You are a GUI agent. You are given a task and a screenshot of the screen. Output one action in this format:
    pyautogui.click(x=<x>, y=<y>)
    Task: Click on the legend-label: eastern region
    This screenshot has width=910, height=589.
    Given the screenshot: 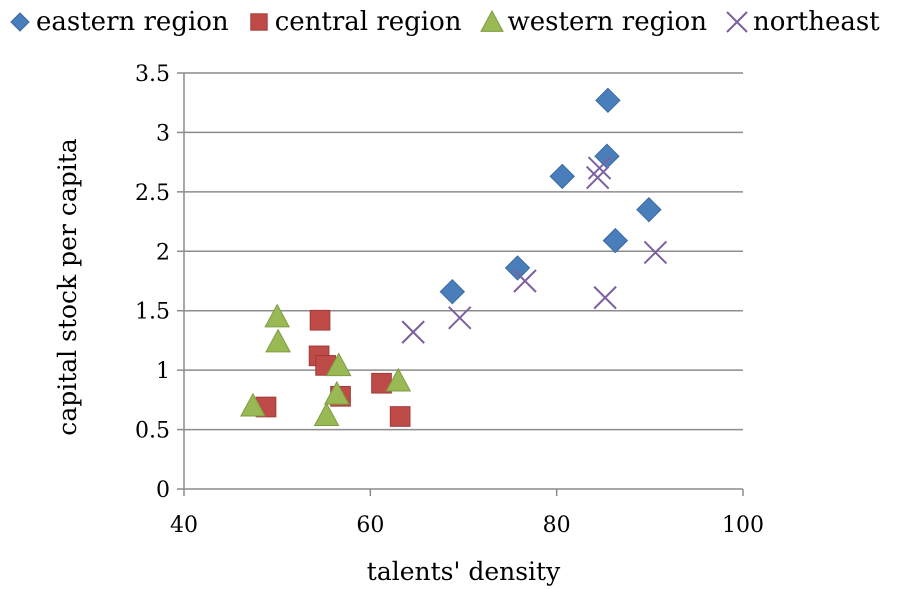 What is the action you would take?
    pyautogui.click(x=132, y=22)
    